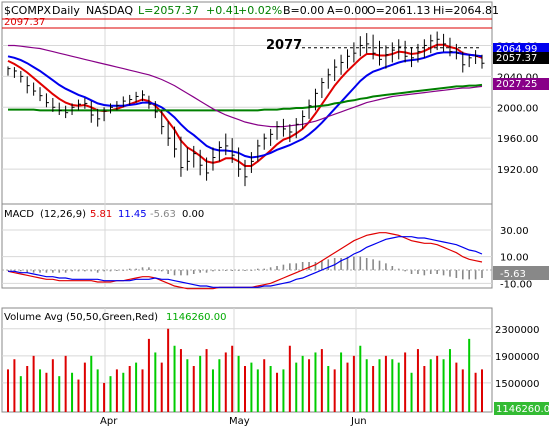 The image size is (551, 433). What do you see at coordinates (163, 214) in the screenshot?
I see `macd-hist-value: -5.63` at bounding box center [163, 214].